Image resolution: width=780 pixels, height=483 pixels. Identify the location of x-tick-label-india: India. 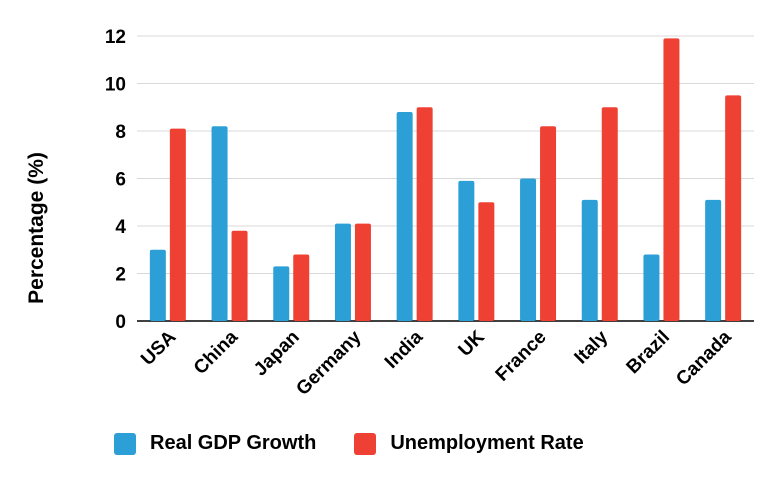
(404, 349).